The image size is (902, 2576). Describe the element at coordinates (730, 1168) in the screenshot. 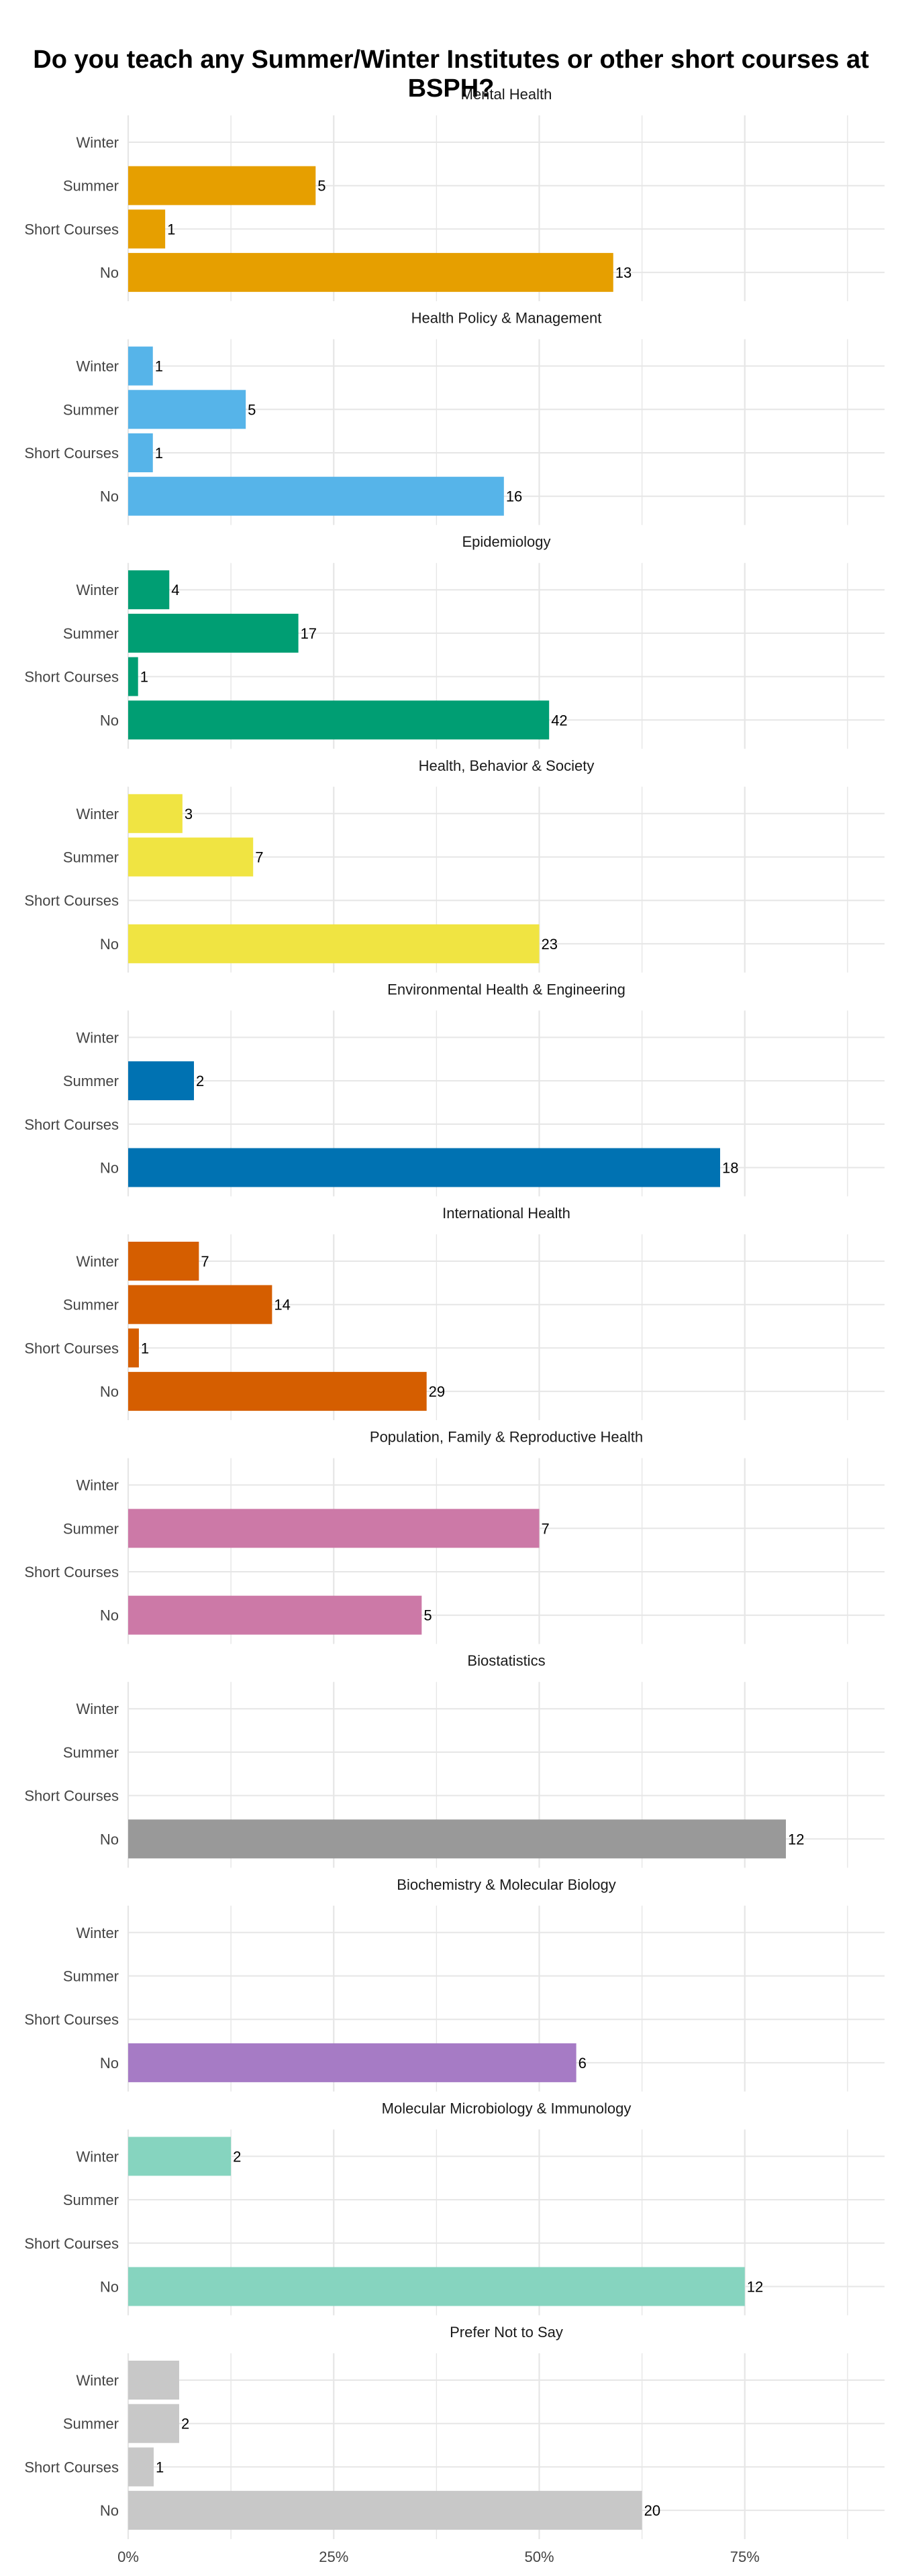

I see `data-label: 18` at that location.